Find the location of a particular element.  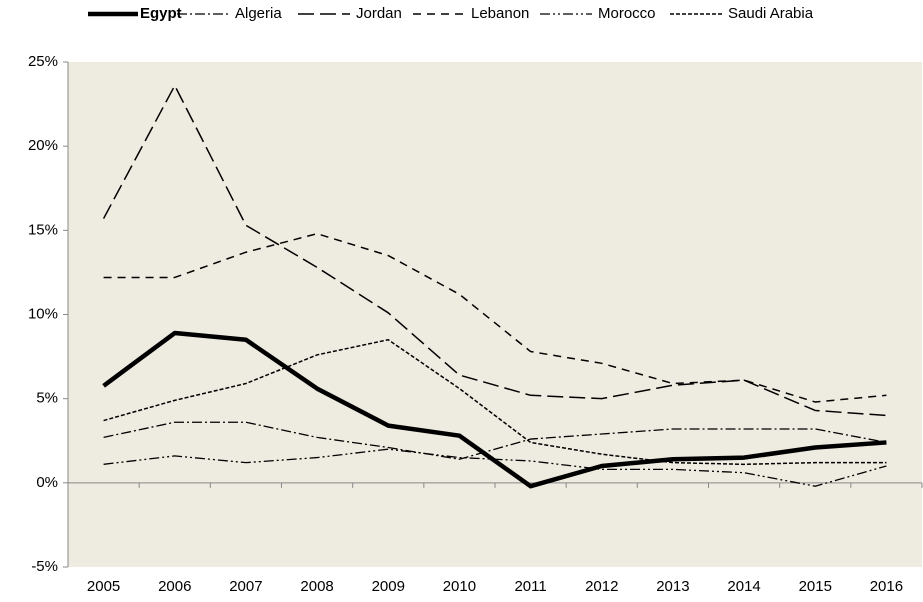

y-tick-label: 0% is located at coordinates (47, 482).